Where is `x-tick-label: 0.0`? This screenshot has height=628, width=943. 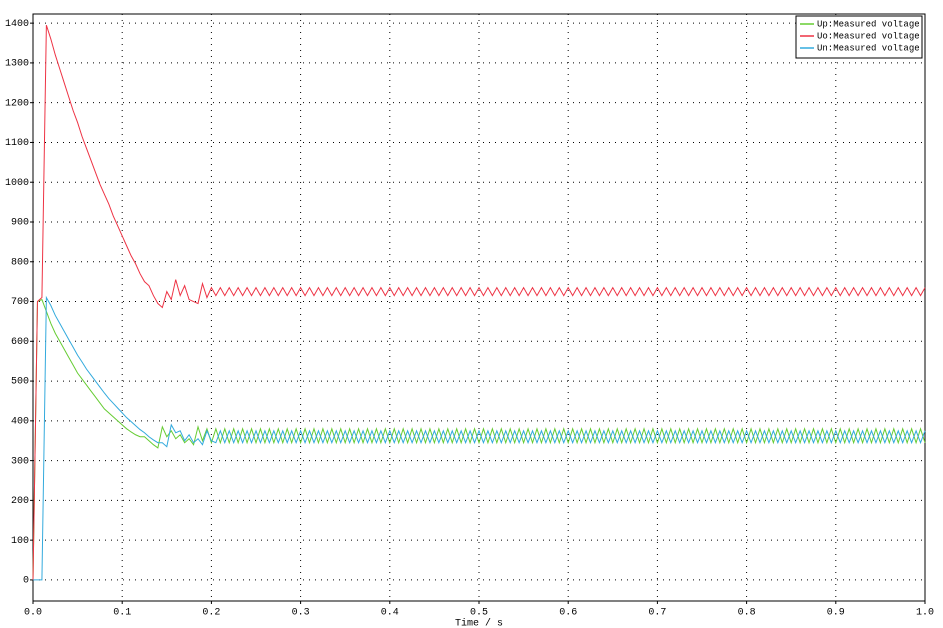
x-tick-label: 0.0 is located at coordinates (33, 613).